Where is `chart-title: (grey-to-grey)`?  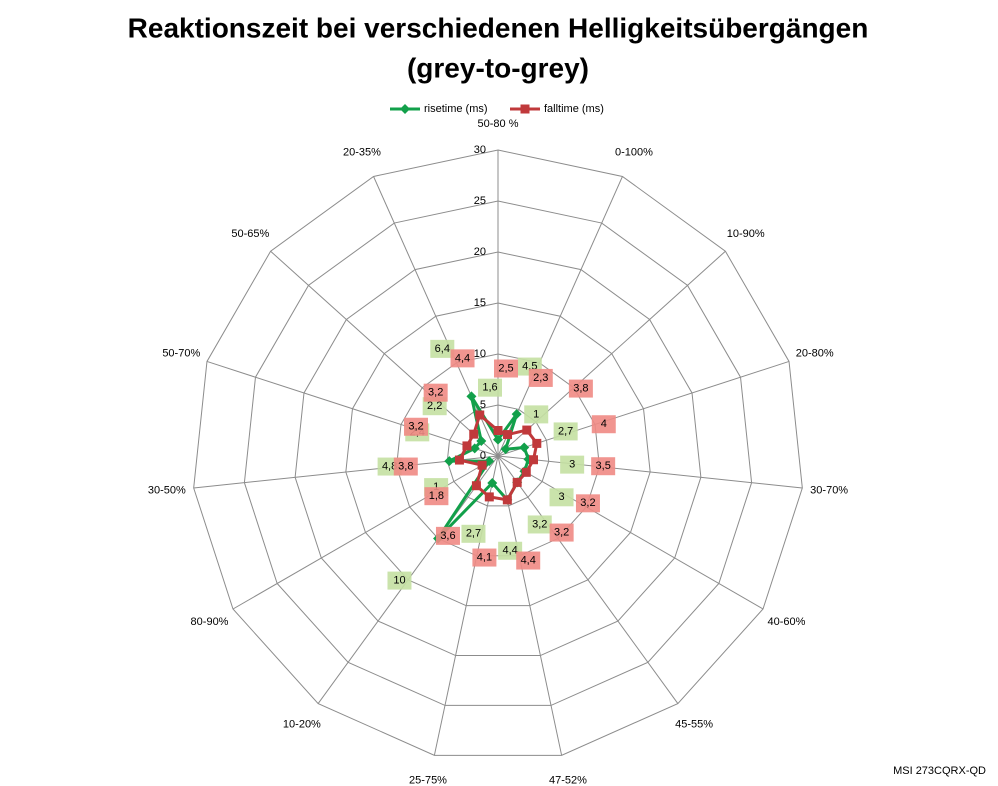
chart-title: (grey-to-grey) is located at coordinates (498, 67).